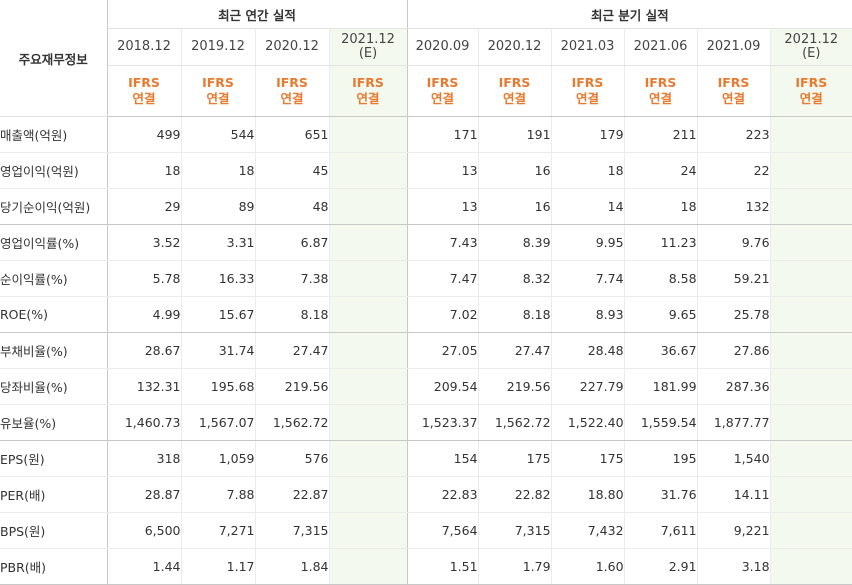 The width and height of the screenshot is (852, 585). What do you see at coordinates (426, 314) in the screenshot?
I see `table-row: ROE(%) 4.99 15.67 8.18 7.02 8.18 8.93 9.65 25.78` at bounding box center [426, 314].